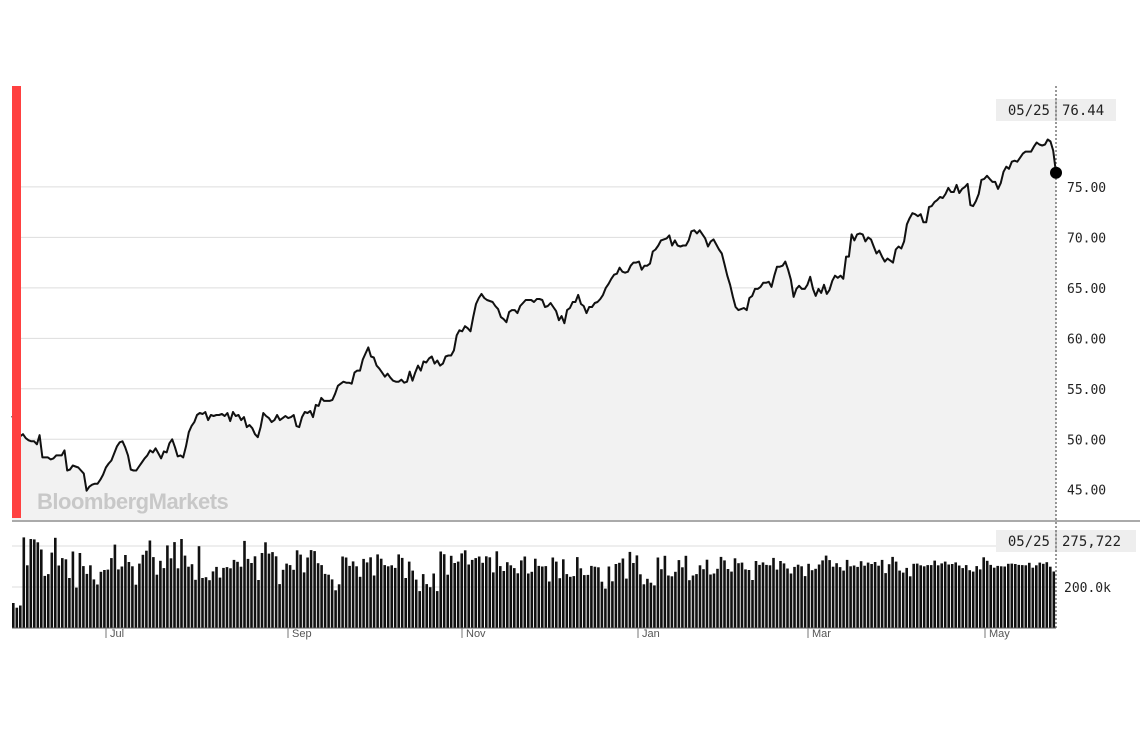 Image resolution: width=1140 pixels, height=736 pixels. What do you see at coordinates (557, 634) in the screenshot?
I see `x-axis-ticks: Jul Sep Nov Jan Mar May` at bounding box center [557, 634].